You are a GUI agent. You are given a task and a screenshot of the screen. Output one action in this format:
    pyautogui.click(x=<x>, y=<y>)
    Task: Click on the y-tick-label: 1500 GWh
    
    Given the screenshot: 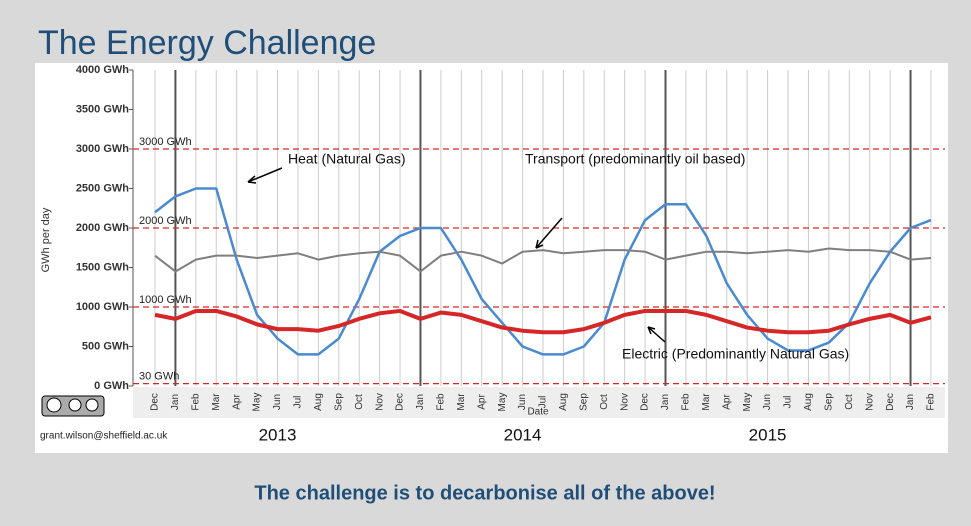 What is the action you would take?
    pyautogui.click(x=102, y=267)
    